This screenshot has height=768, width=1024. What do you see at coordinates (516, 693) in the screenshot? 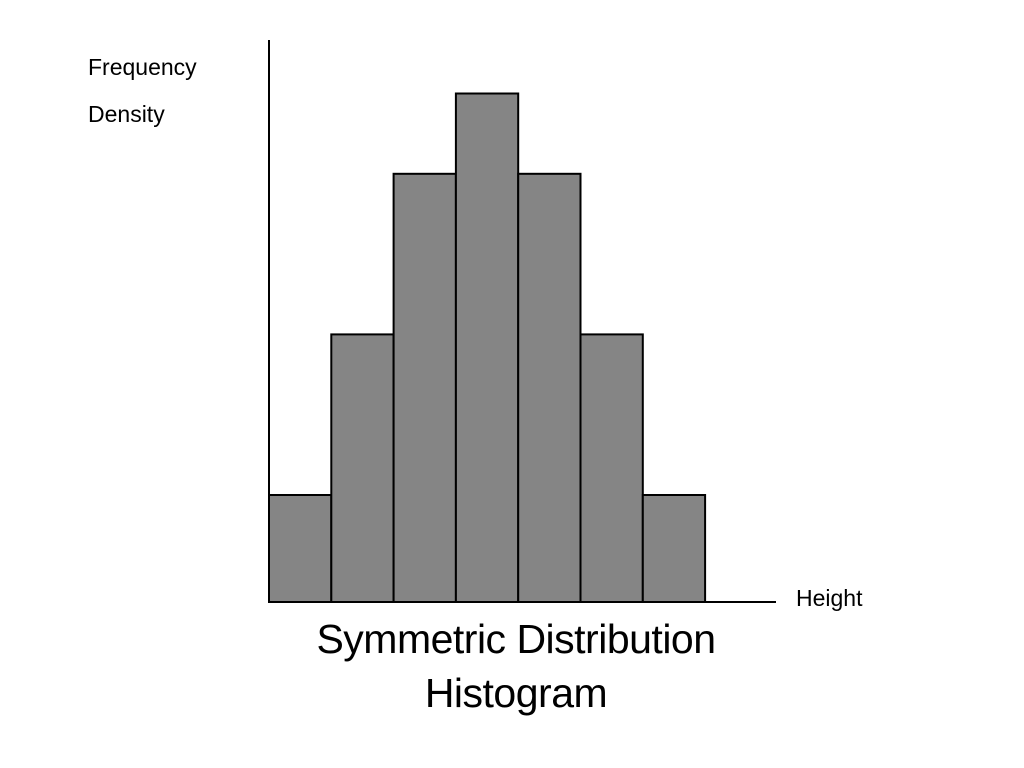
I see `chart-title-line-2: Histogram` at bounding box center [516, 693].